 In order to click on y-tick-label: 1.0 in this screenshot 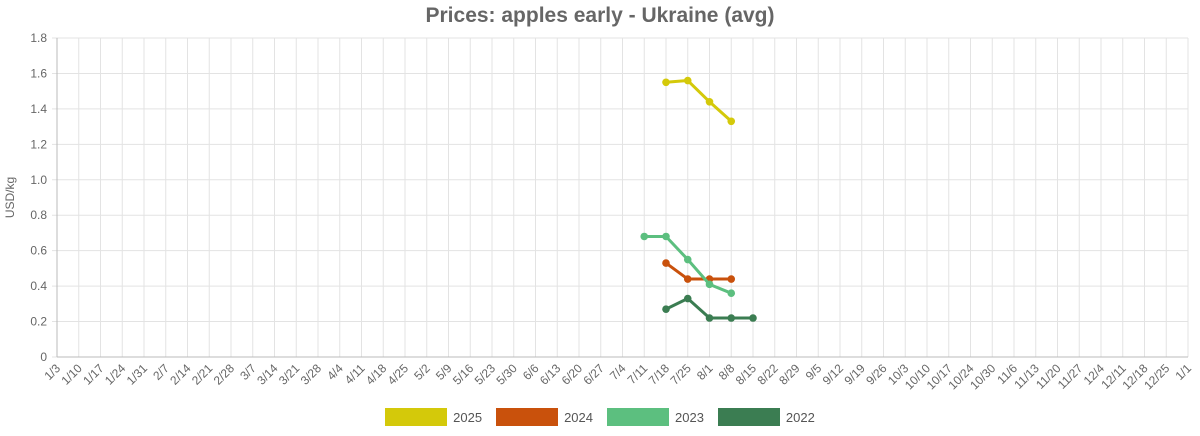, I will do `click(38, 180)`.